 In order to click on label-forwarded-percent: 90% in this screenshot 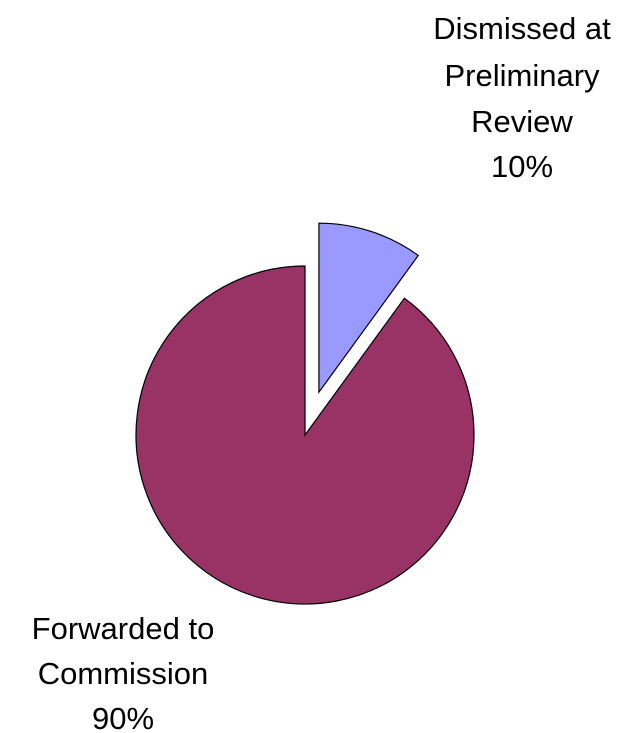, I will do `click(123, 717)`.